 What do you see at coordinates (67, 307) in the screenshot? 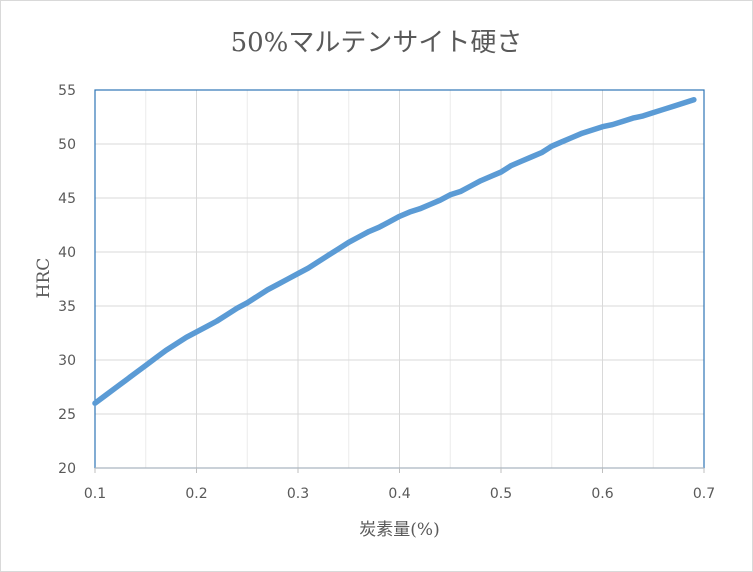
I see `y-tick-label: 35` at bounding box center [67, 307].